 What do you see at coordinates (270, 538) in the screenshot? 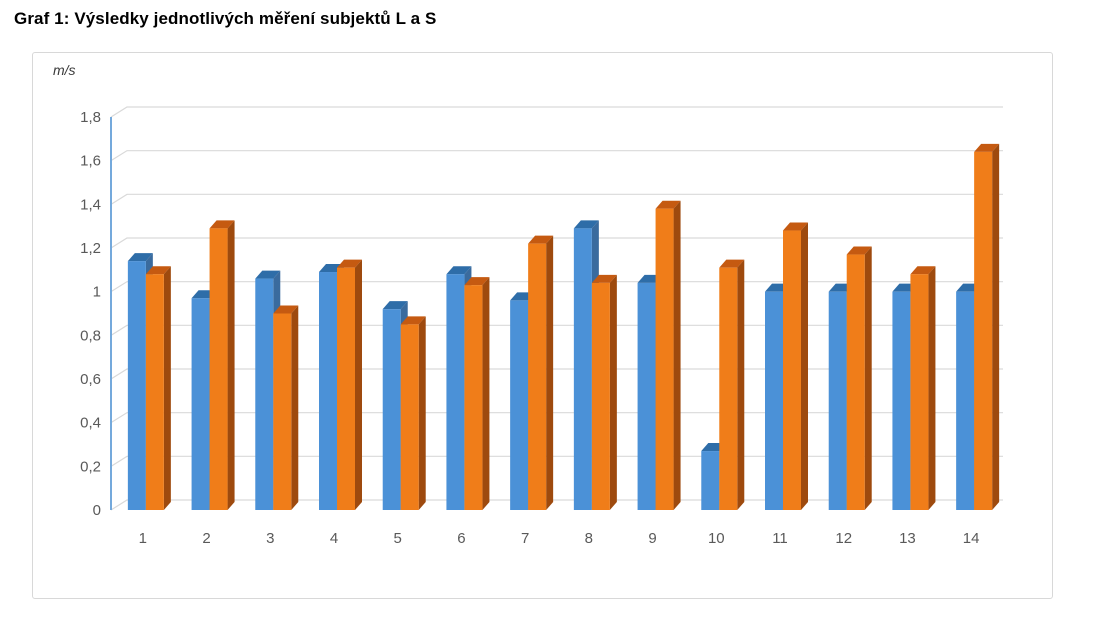
I see `x-tick-label: 3` at bounding box center [270, 538].